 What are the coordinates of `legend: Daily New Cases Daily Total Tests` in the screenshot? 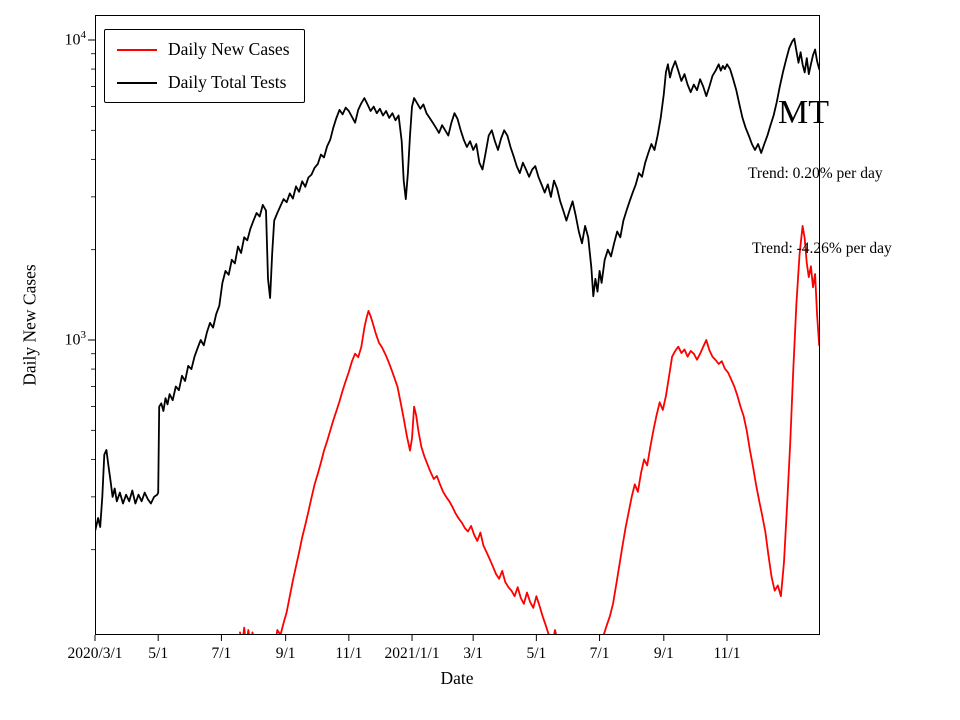 It's located at (204, 66).